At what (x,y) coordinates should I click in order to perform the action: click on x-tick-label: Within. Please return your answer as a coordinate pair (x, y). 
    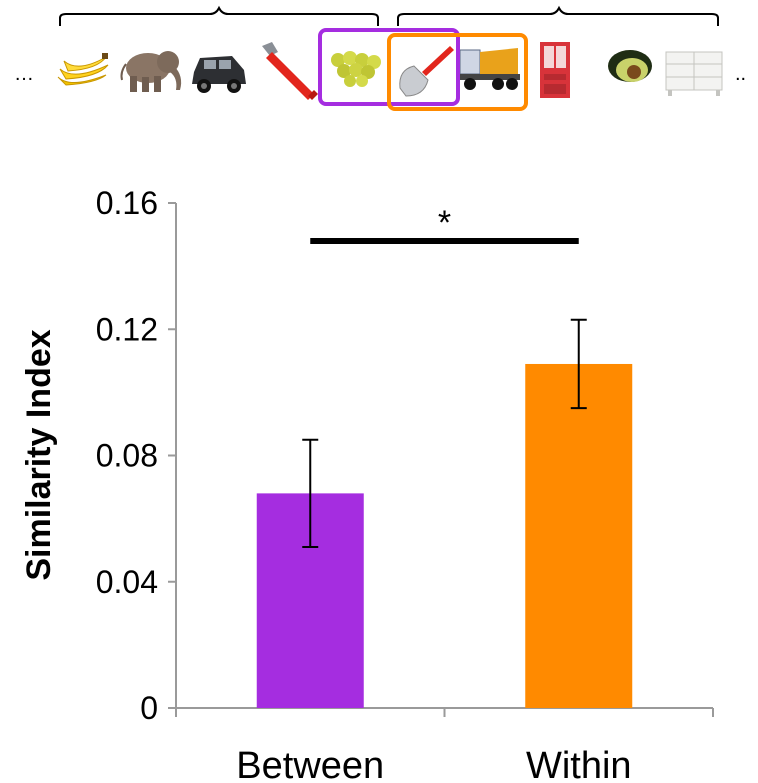
    Looking at the image, I should click on (579, 764).